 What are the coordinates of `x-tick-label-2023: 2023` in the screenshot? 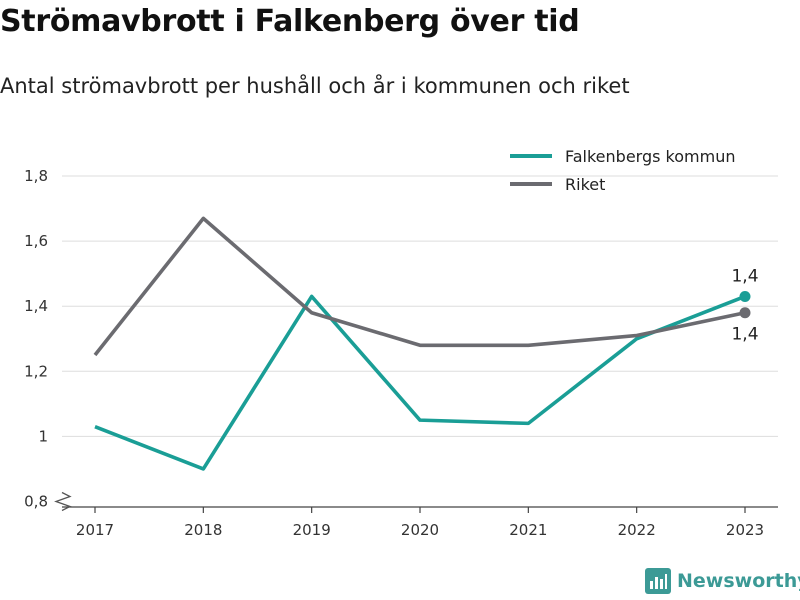 It's located at (745, 530).